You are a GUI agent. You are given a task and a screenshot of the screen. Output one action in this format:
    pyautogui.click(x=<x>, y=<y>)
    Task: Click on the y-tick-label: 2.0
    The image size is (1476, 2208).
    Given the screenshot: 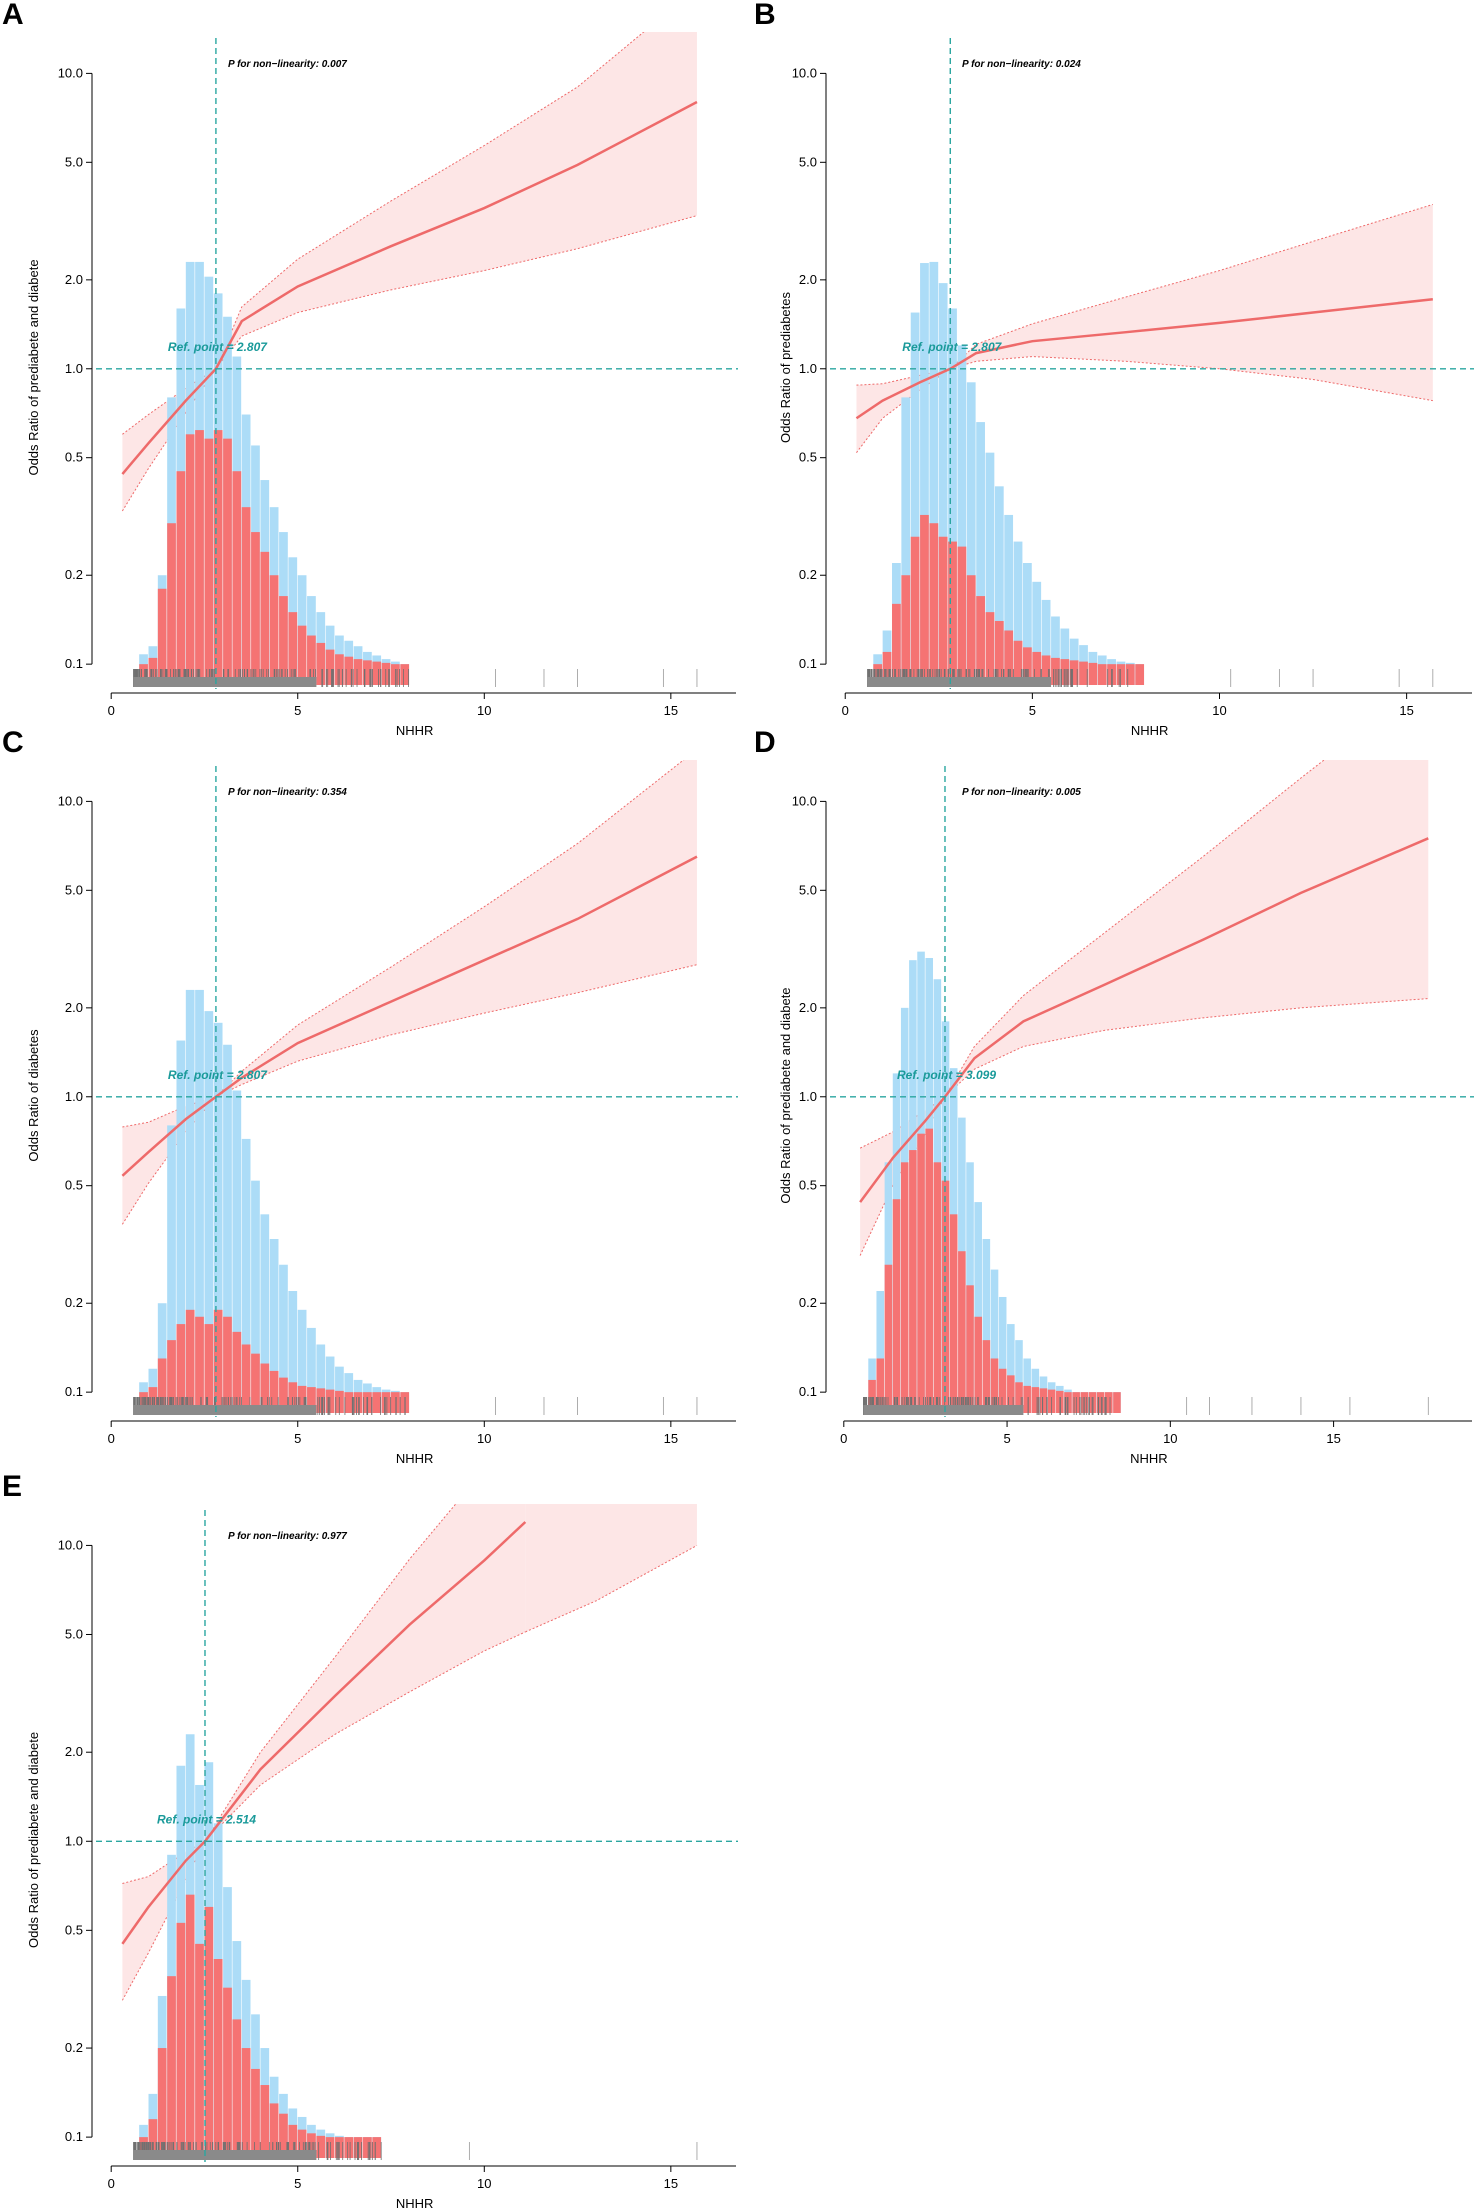 What is the action you would take?
    pyautogui.click(x=808, y=1007)
    